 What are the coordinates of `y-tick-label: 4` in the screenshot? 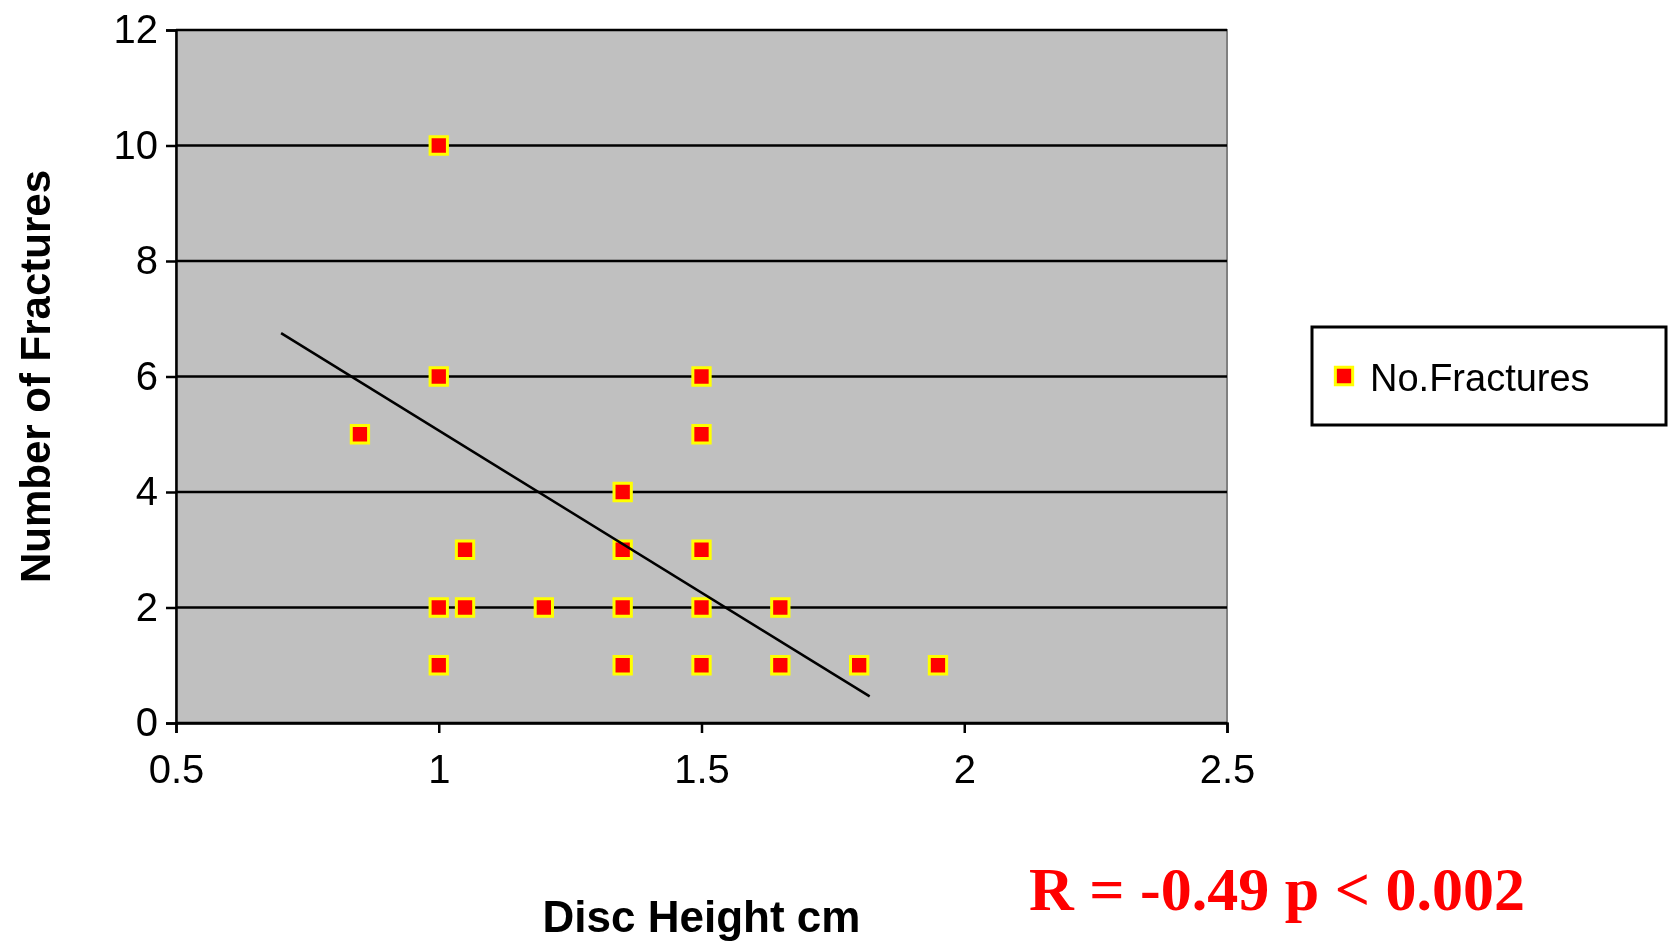 It's located at (146, 491).